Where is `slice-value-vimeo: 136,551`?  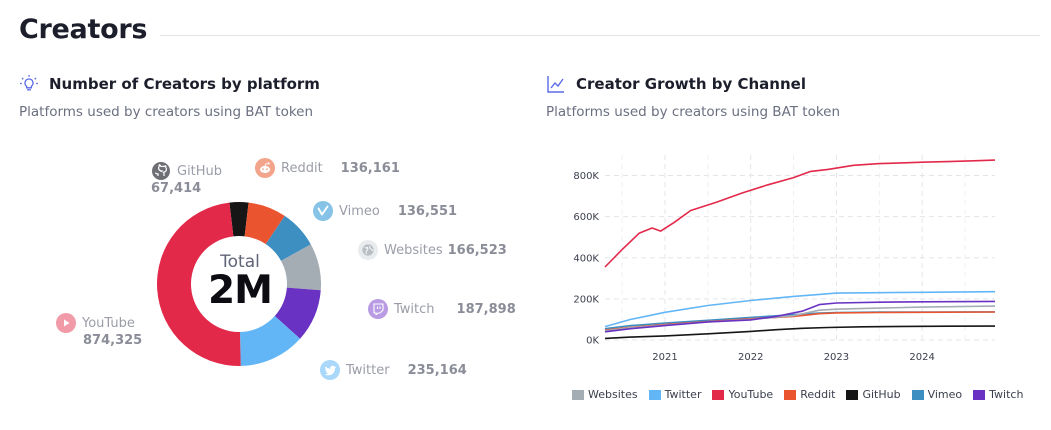
slice-value-vimeo: 136,551 is located at coordinates (427, 211).